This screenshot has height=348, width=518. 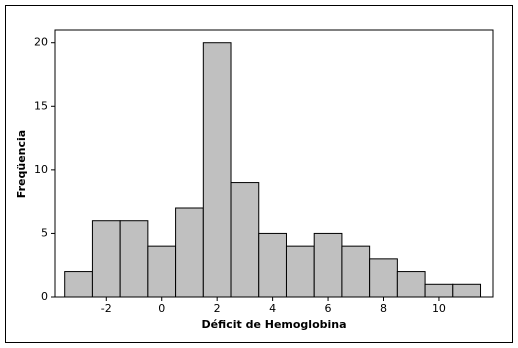 What do you see at coordinates (41, 169) in the screenshot?
I see `y-tick-label: 10` at bounding box center [41, 169].